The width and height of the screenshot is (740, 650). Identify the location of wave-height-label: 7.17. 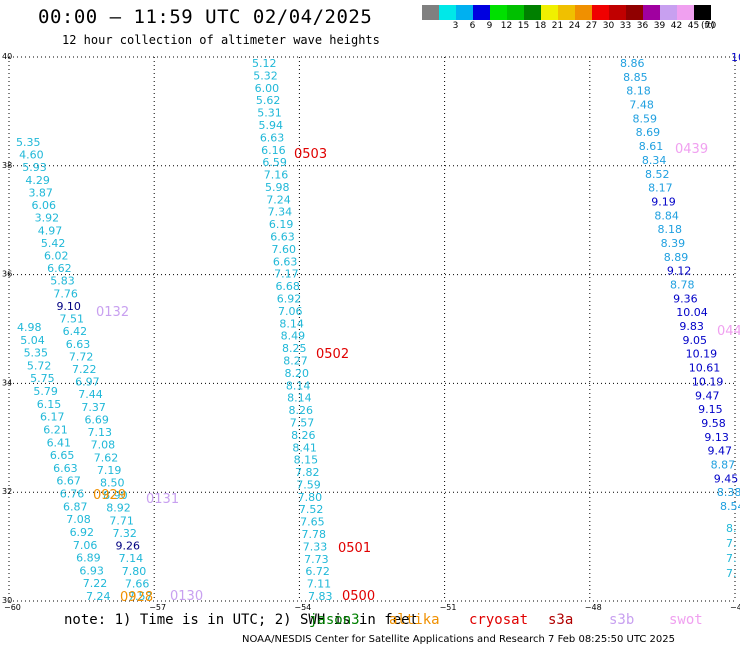
(286, 274).